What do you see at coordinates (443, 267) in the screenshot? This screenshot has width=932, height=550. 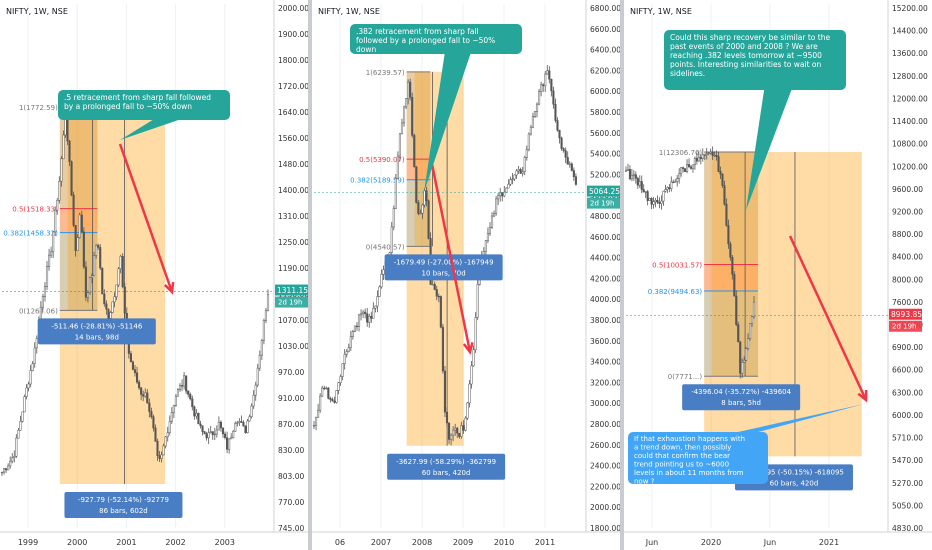 I see `measure-label-short: -1679.49 (-27.00%) -167949 10 bars, 70d` at bounding box center [443, 267].